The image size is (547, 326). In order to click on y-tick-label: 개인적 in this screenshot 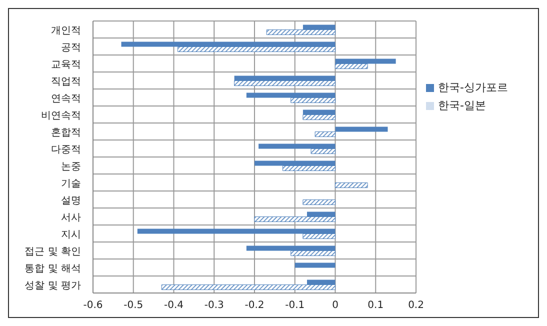, I will do `click(66, 31)`.